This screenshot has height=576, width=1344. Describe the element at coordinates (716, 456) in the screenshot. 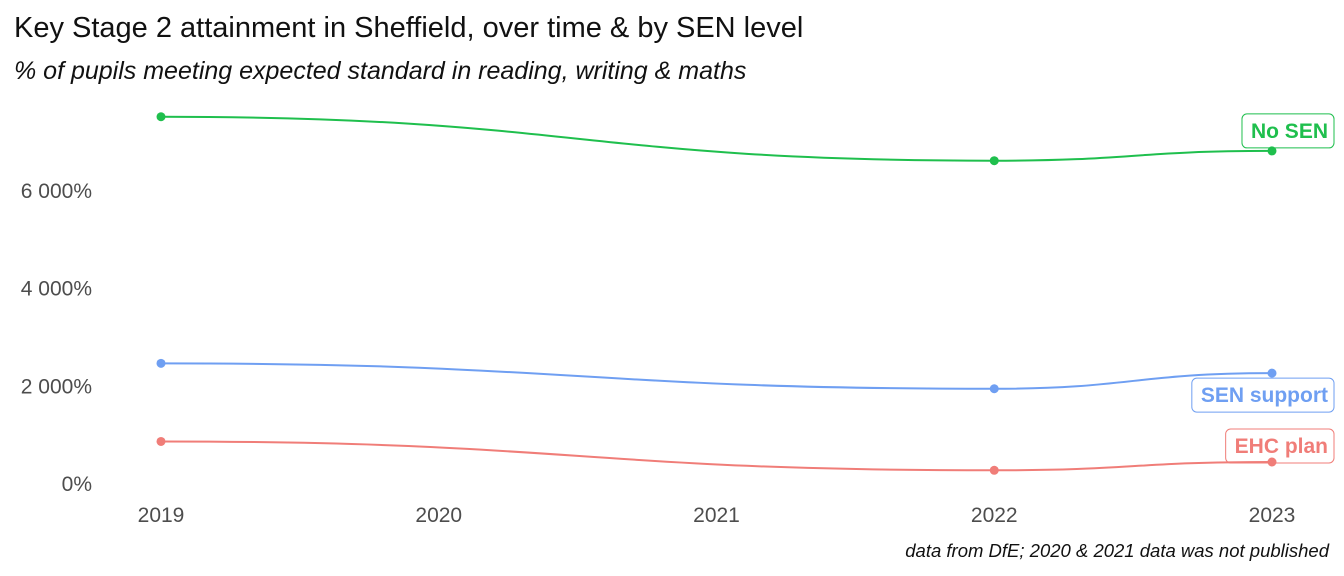

I see `series-line-ehc-plan` at that location.